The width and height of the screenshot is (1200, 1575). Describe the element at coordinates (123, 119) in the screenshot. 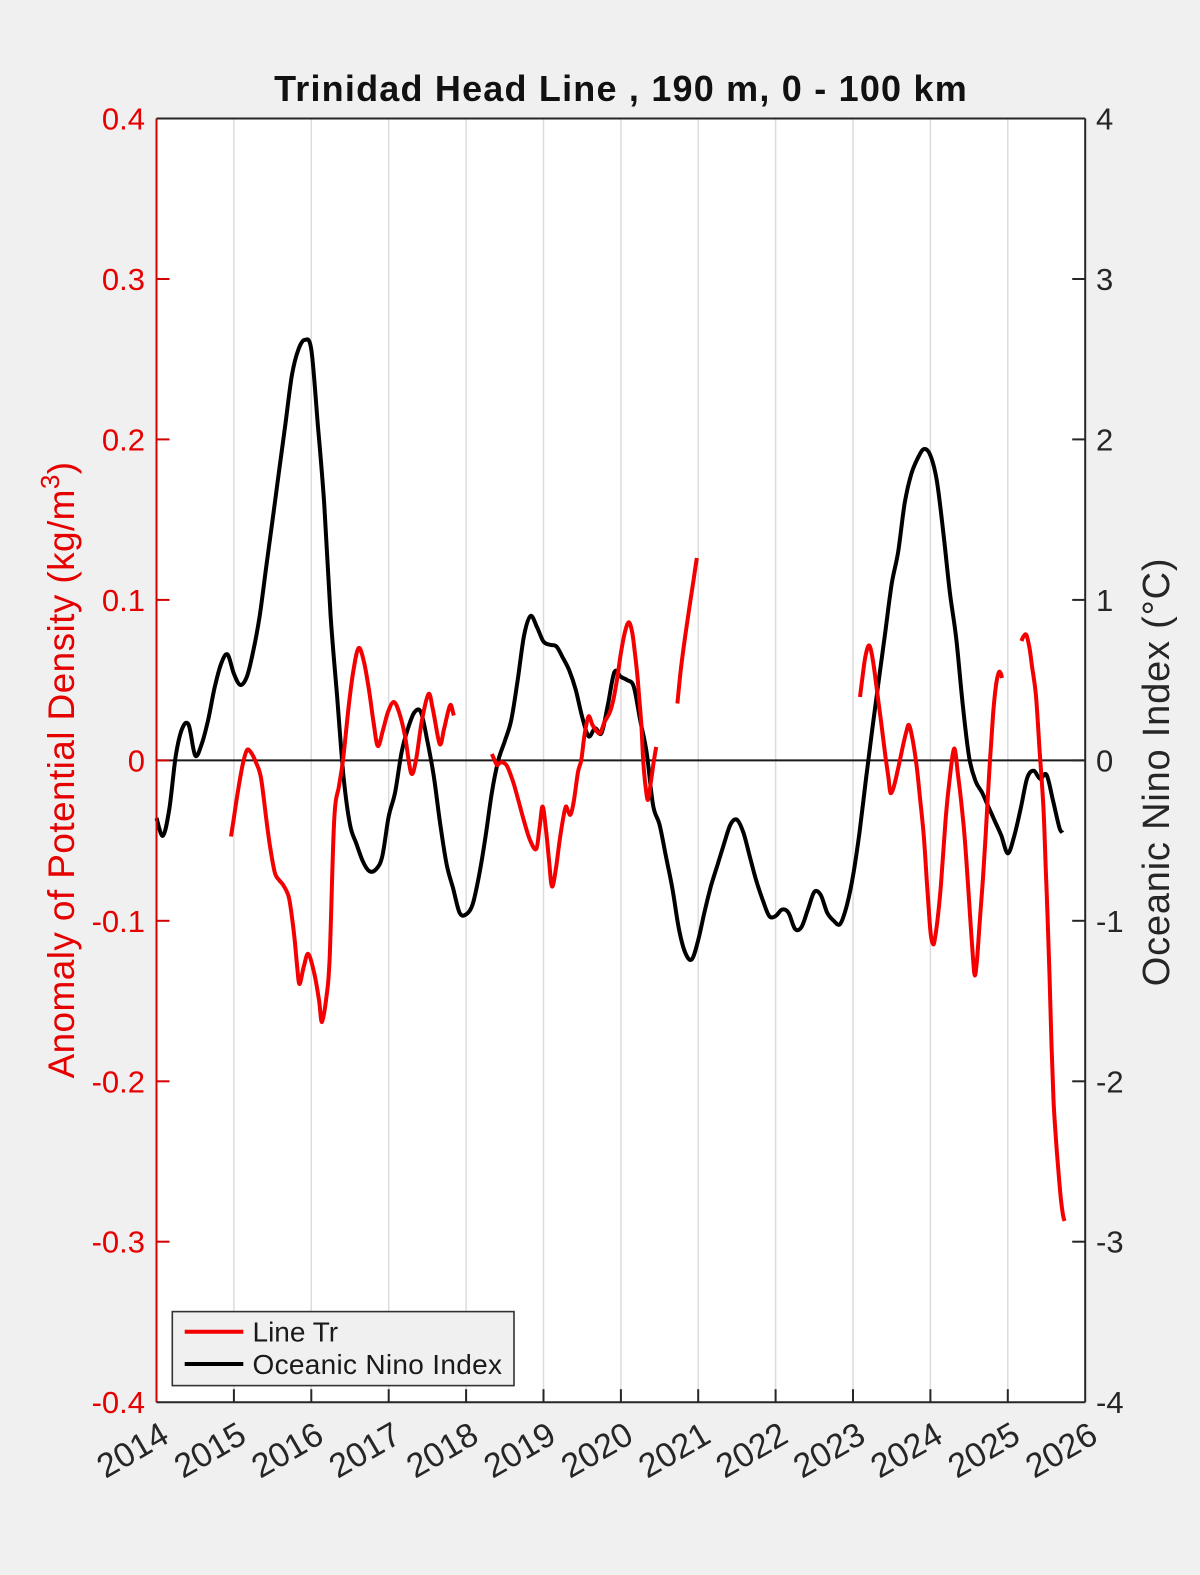

I see `svg-text: 0.4` at that location.